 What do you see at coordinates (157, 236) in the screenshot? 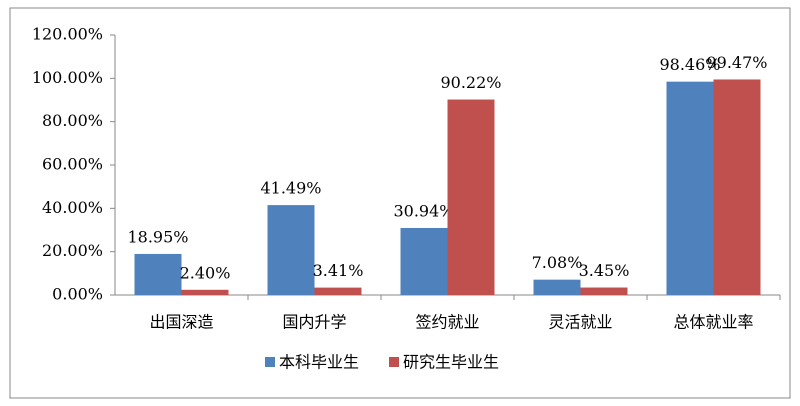
I see `value-label: 18.95%` at bounding box center [157, 236].